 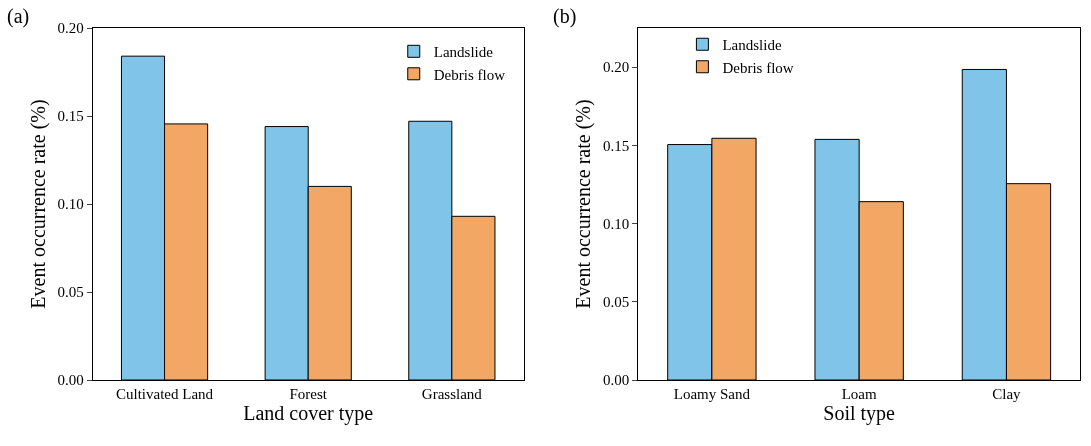 What do you see at coordinates (165, 394) in the screenshot?
I see `x-tick-label: Cultivated Land` at bounding box center [165, 394].